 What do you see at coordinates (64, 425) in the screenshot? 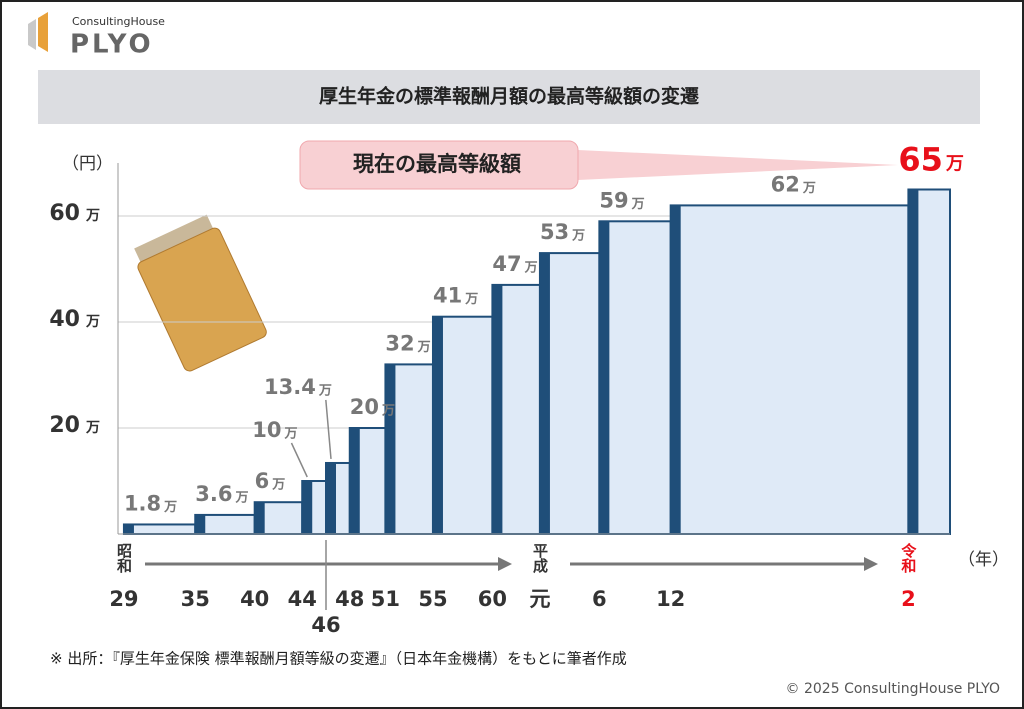
I see `y-tick-label: 20` at bounding box center [64, 425].